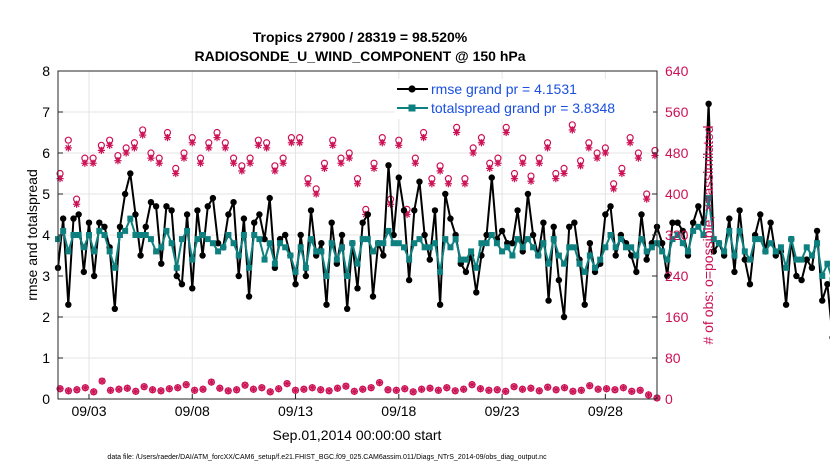 The height and width of the screenshot is (470, 830). Describe the element at coordinates (357, 435) in the screenshot. I see `x-axis-label: Sep.01,2014 00:00:00 start` at that location.